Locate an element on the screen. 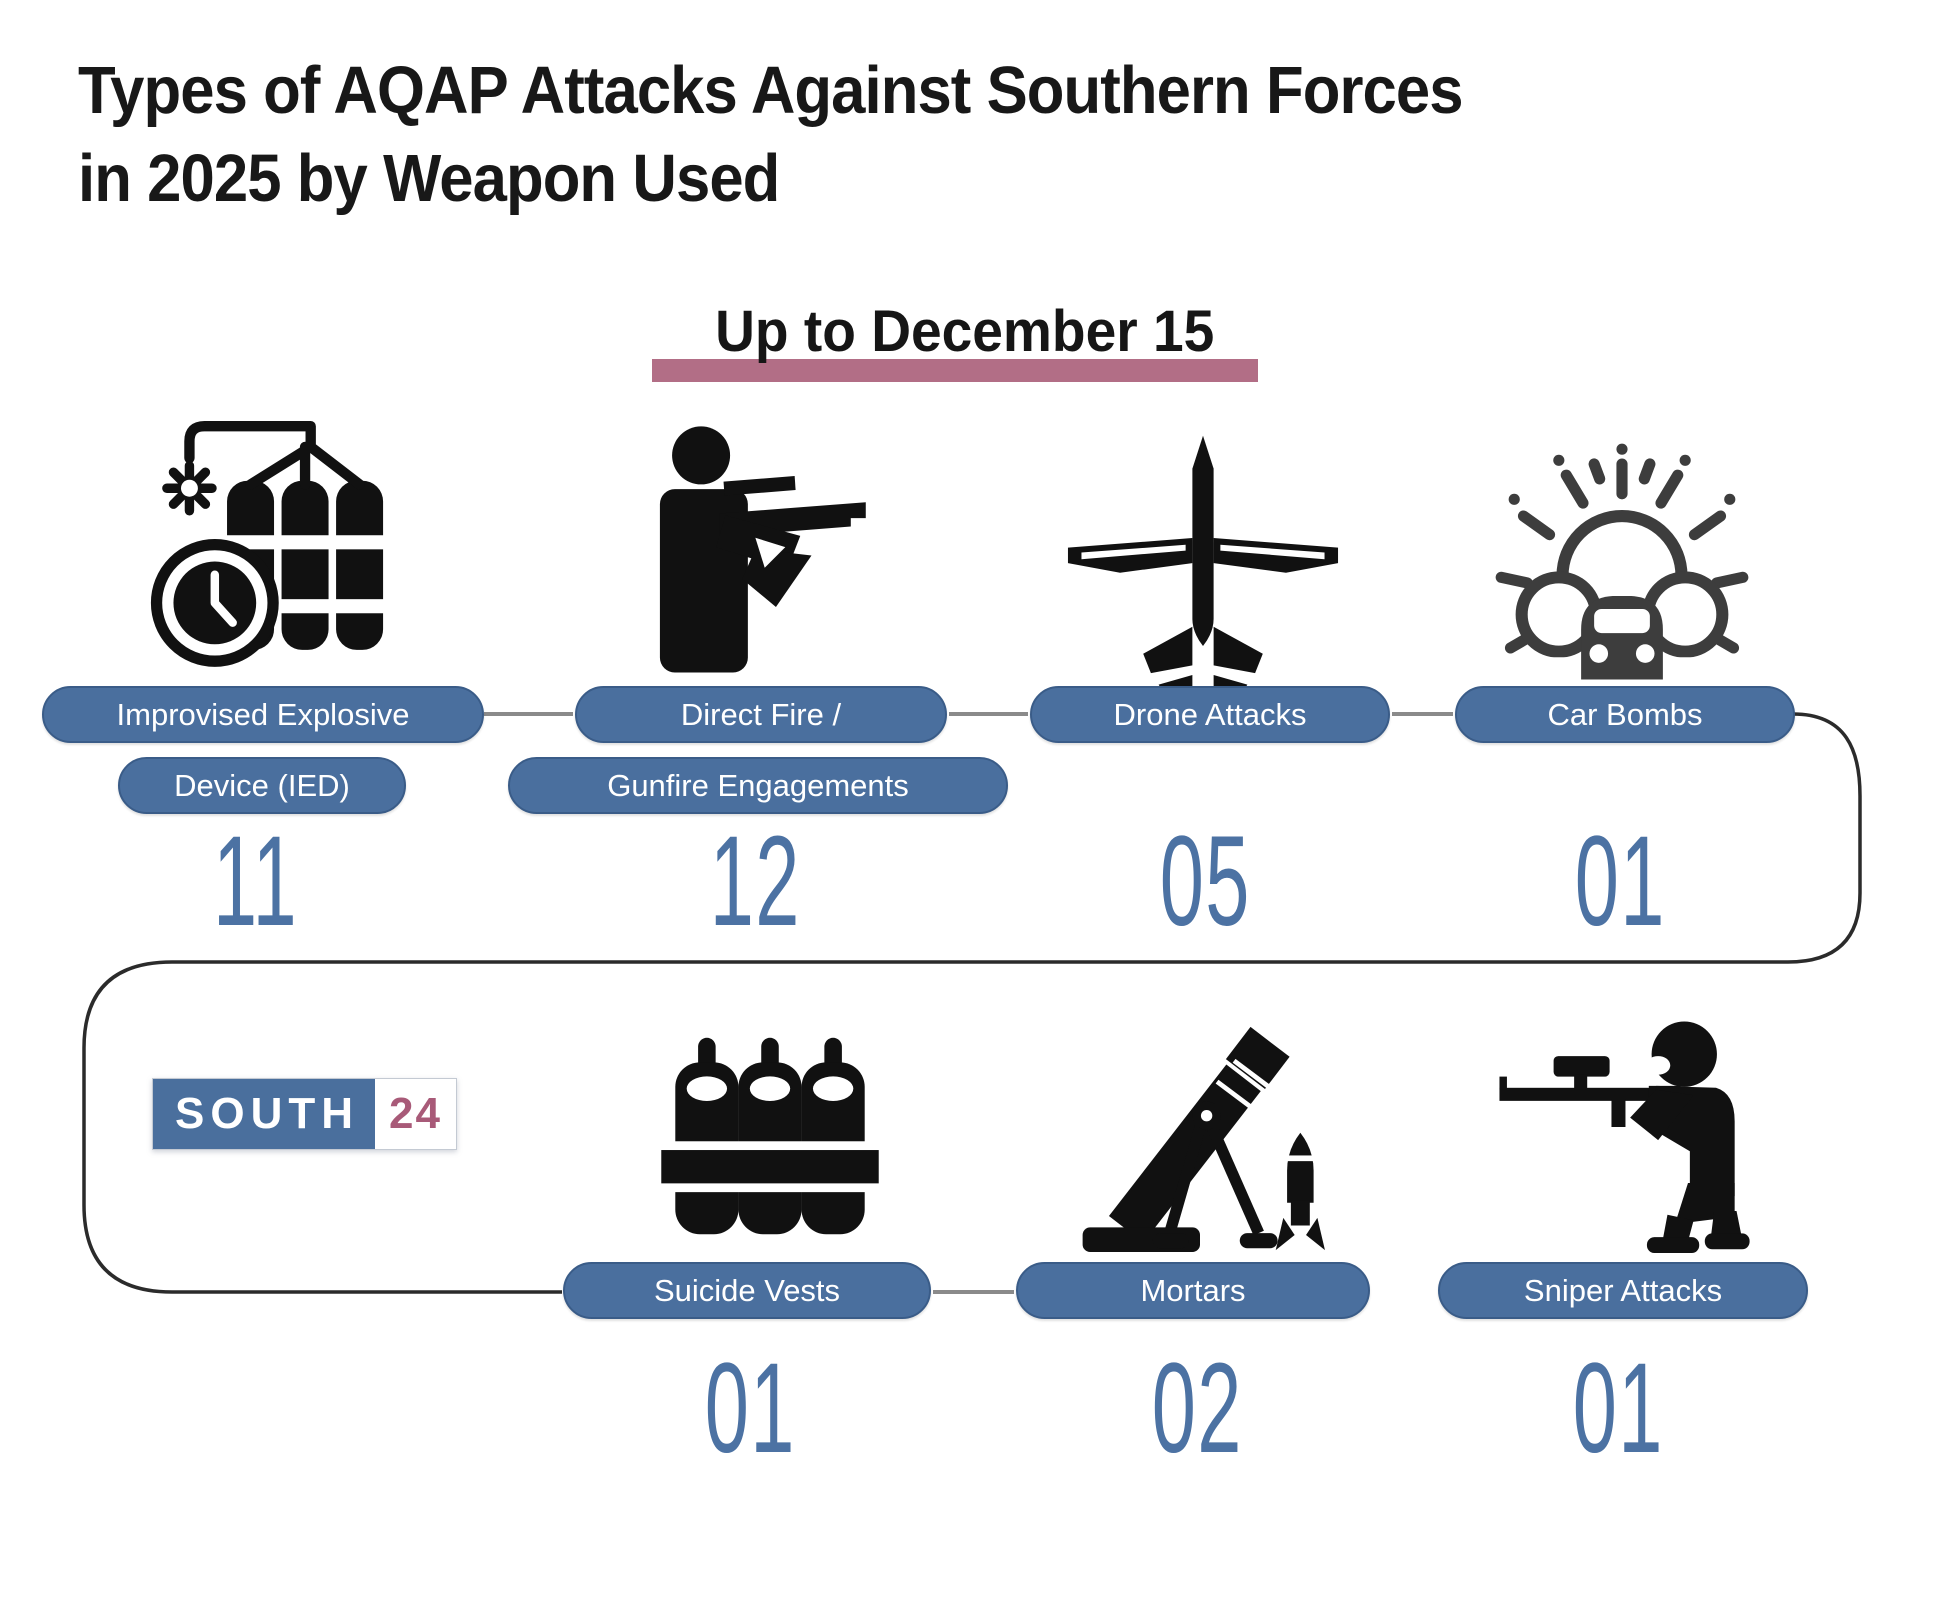  label-pill-ied-line2: Device (IED) is located at coordinates (262, 785).